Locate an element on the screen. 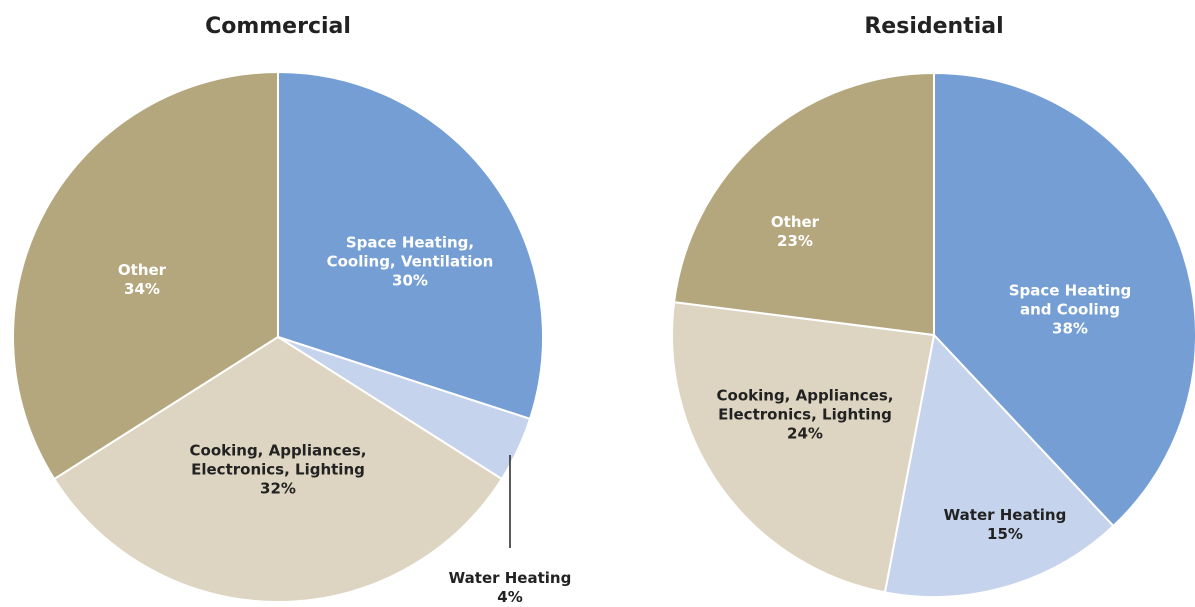 Image resolution: width=1195 pixels, height=607 pixels. slice-label: Space Heating and Cooling 38% is located at coordinates (1070, 310).